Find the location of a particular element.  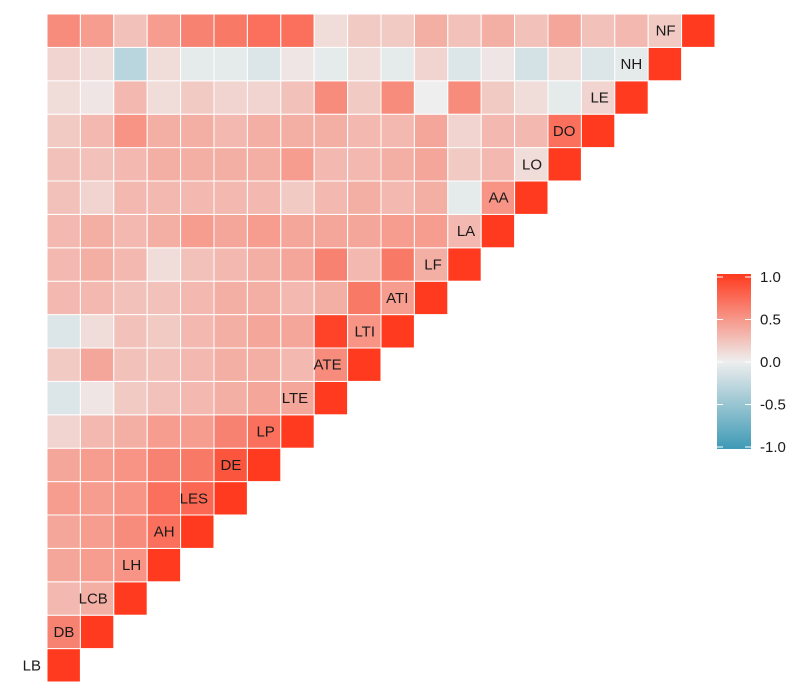

variable-label-nf: NF is located at coordinates (666, 31).